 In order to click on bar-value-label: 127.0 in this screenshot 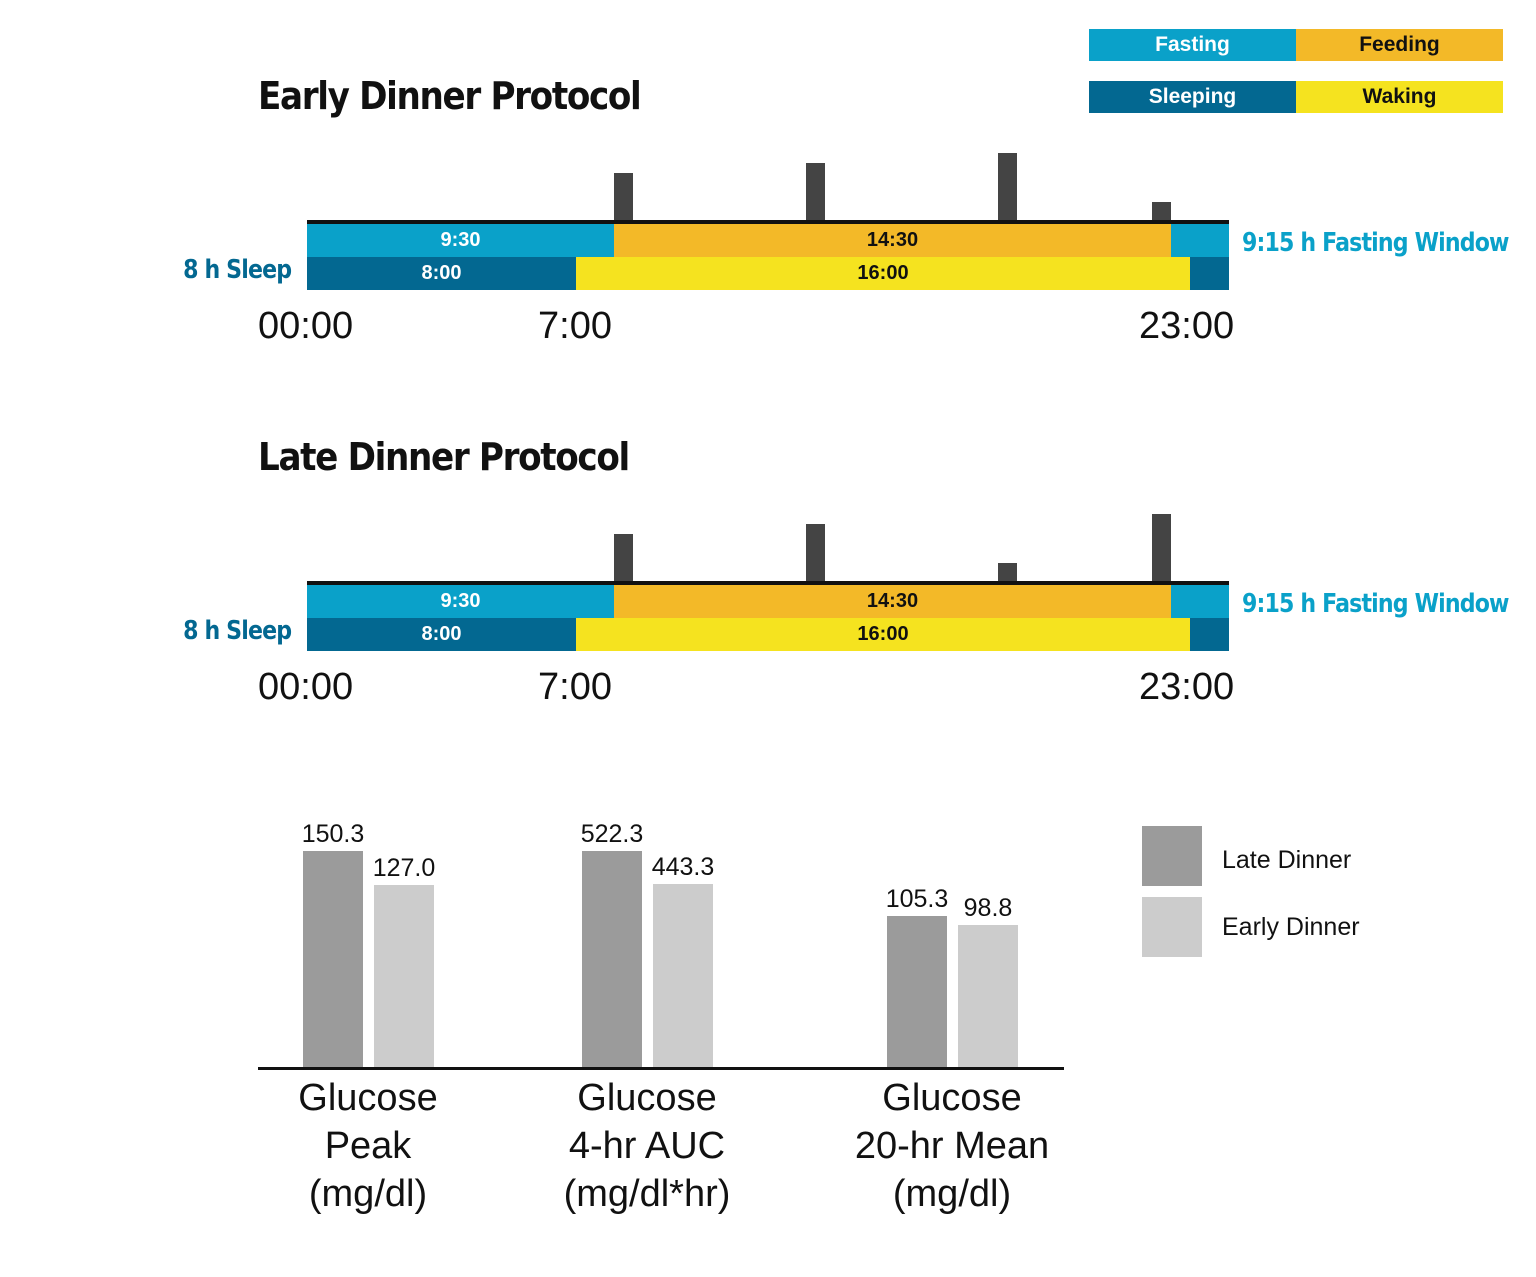, I will do `click(404, 867)`.